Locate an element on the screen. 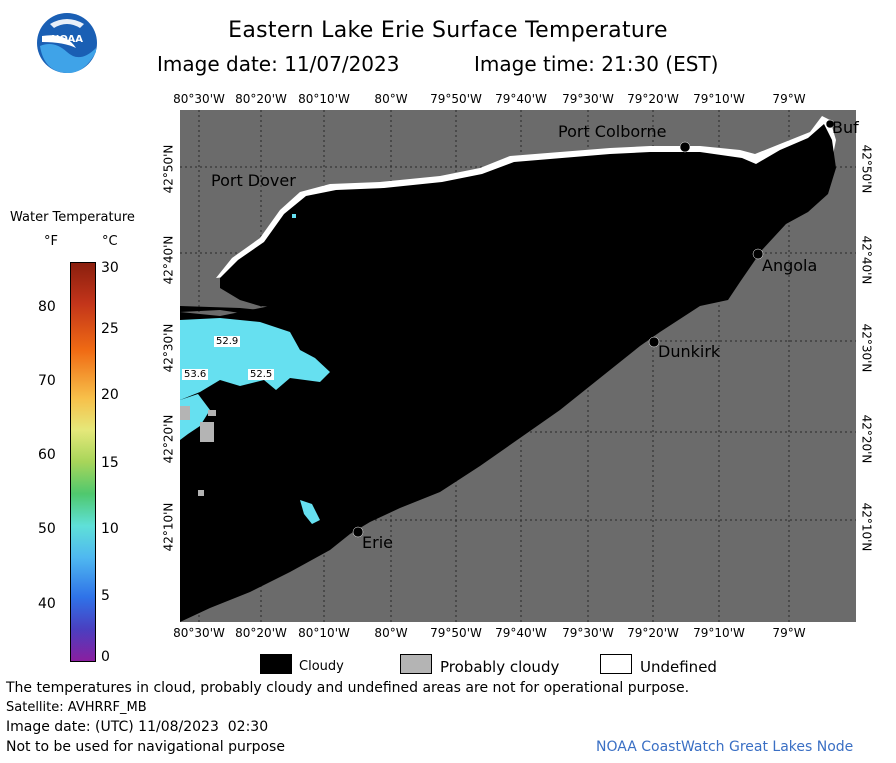 The image size is (896, 763). f-tick: 50 is located at coordinates (47, 529).